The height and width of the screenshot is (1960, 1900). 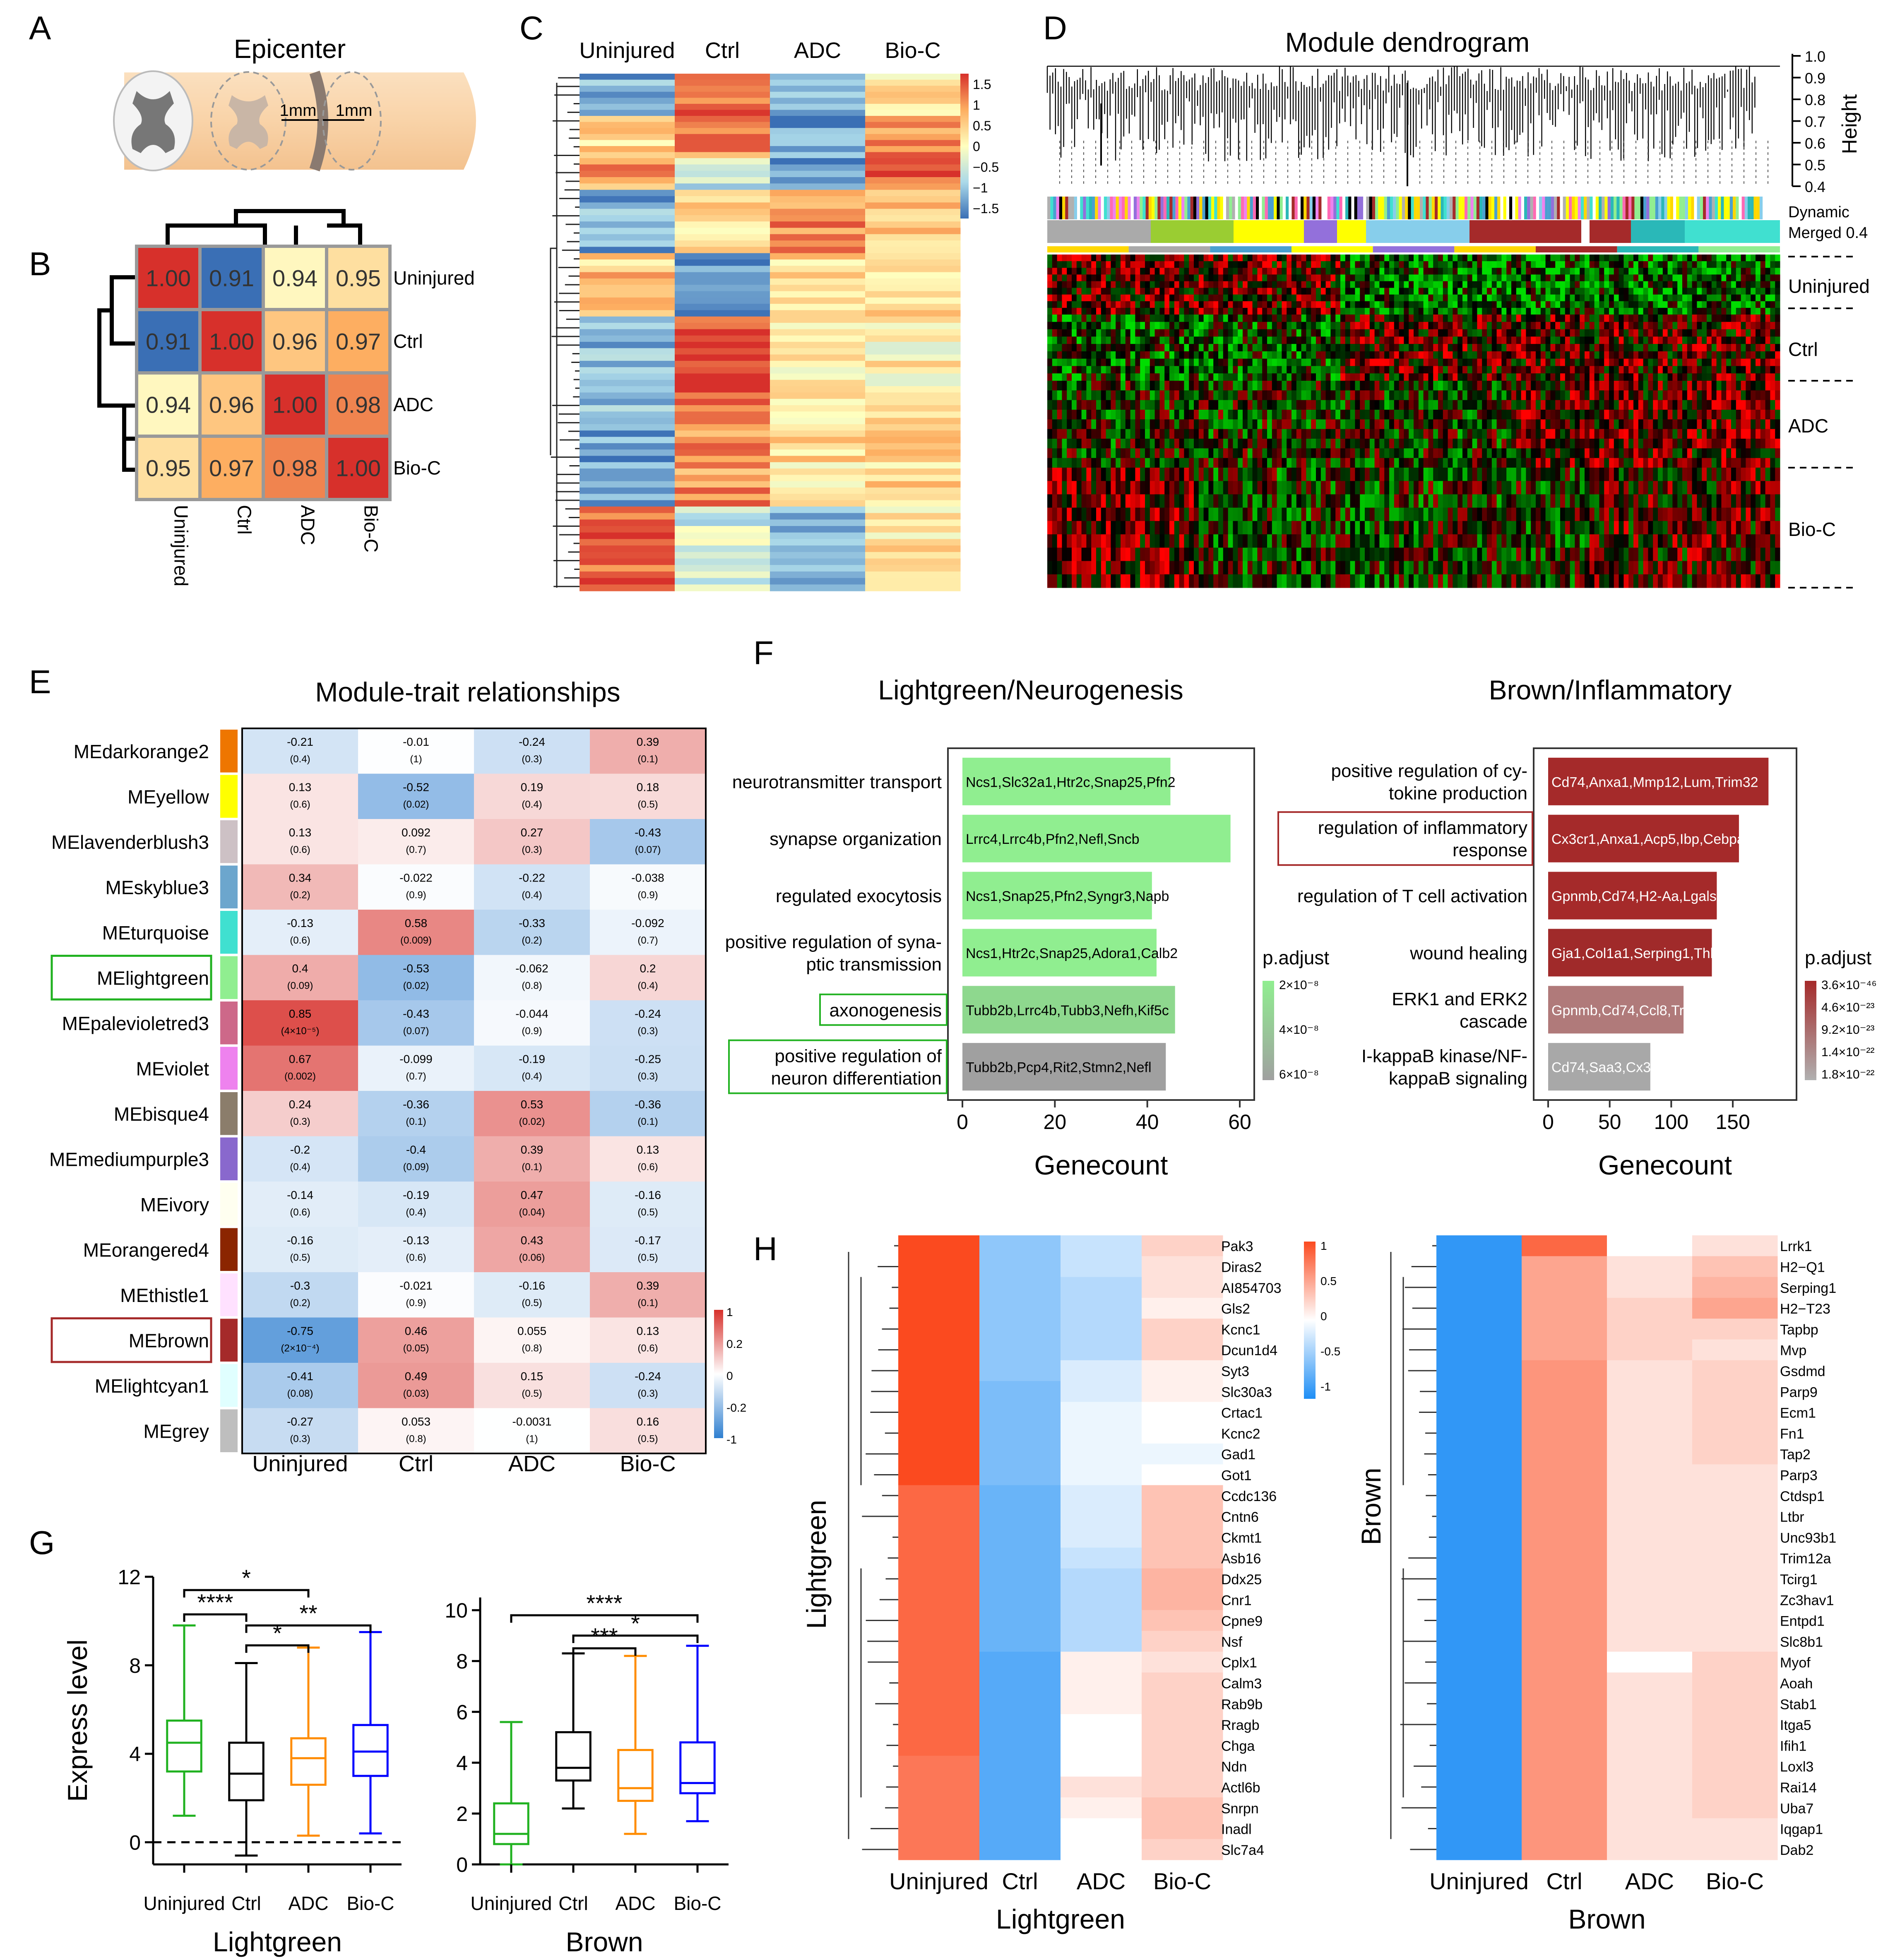 I want to click on corr-row-label: Bio-C, so click(x=417, y=468).